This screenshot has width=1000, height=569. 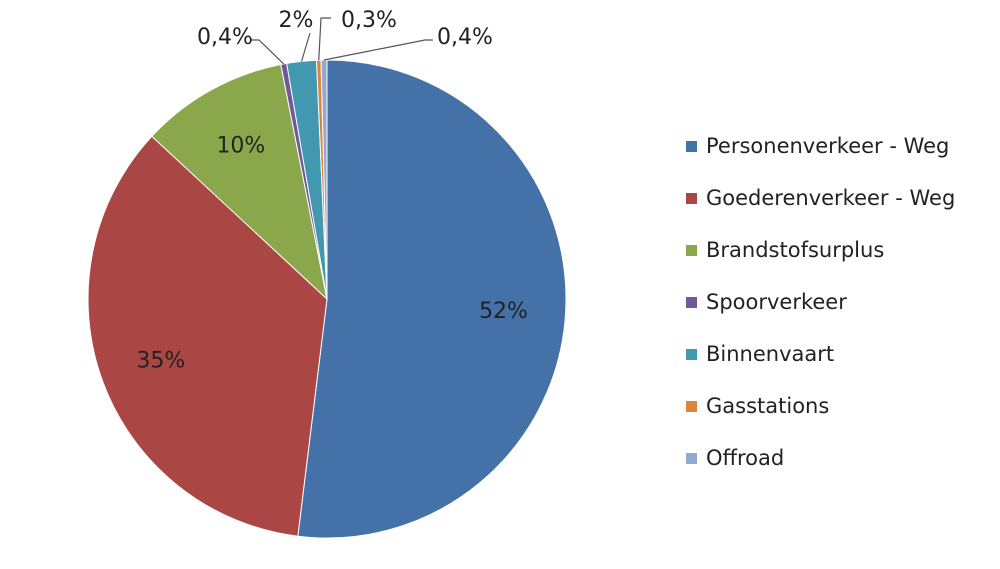 What do you see at coordinates (465, 37) in the screenshot?
I see `data-label-offroad: 0,4%` at bounding box center [465, 37].